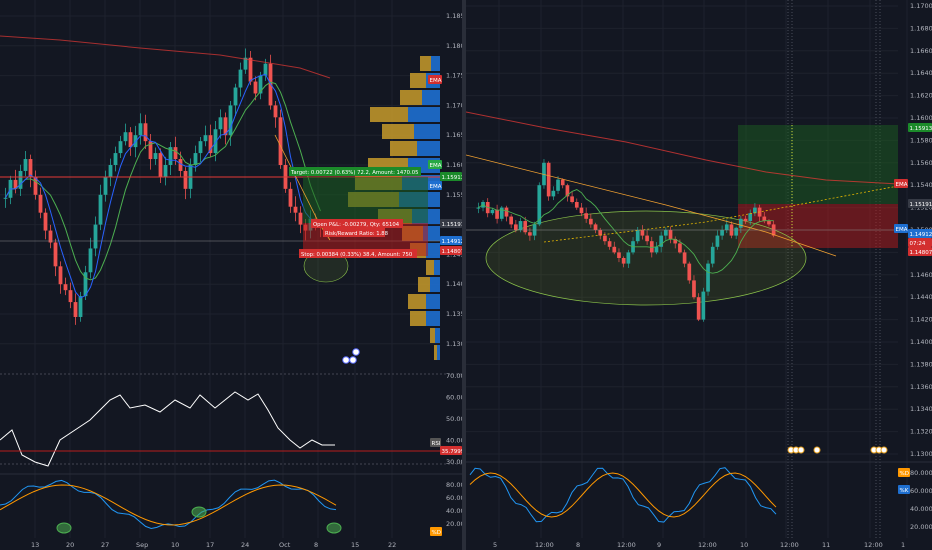  I want to click on stop-zone, so click(818, 226).